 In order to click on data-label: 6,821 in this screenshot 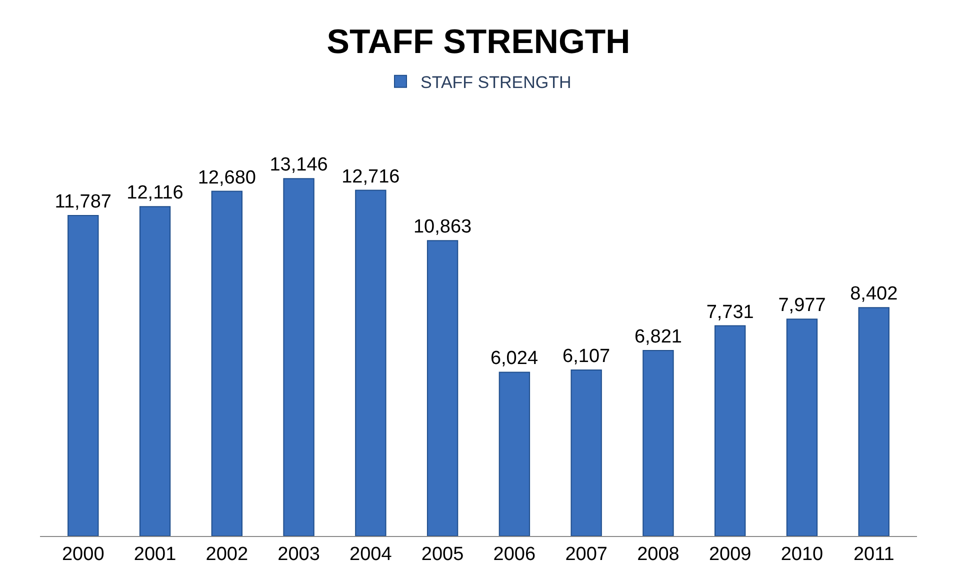, I will do `click(658, 337)`.